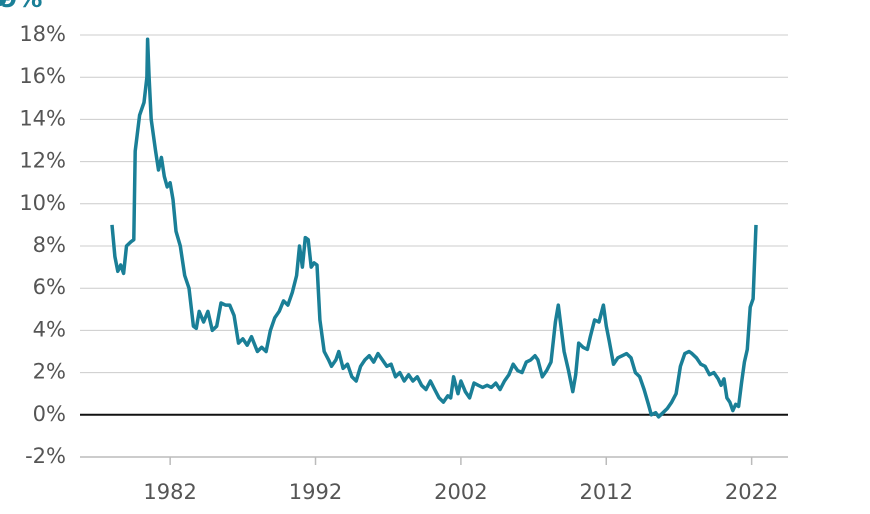 This screenshot has width=870, height=514. I want to click on y-tick-label: 16%, so click(42, 76).